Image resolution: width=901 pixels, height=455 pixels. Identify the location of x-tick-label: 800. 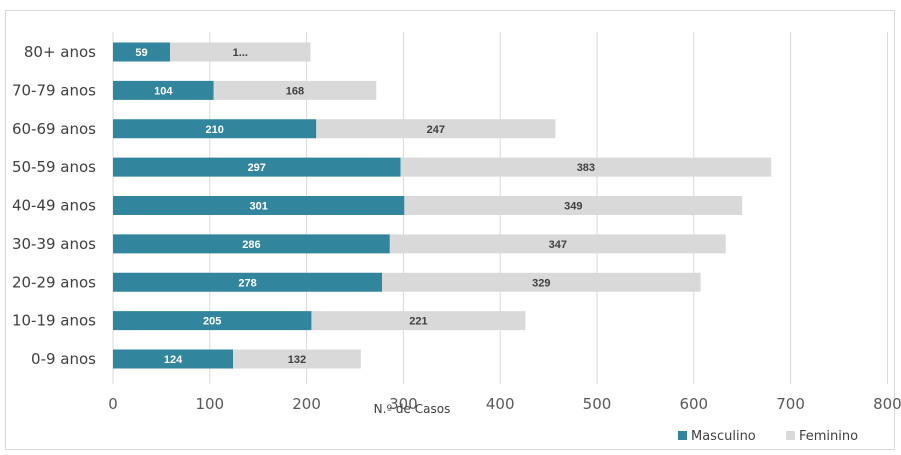
(887, 404).